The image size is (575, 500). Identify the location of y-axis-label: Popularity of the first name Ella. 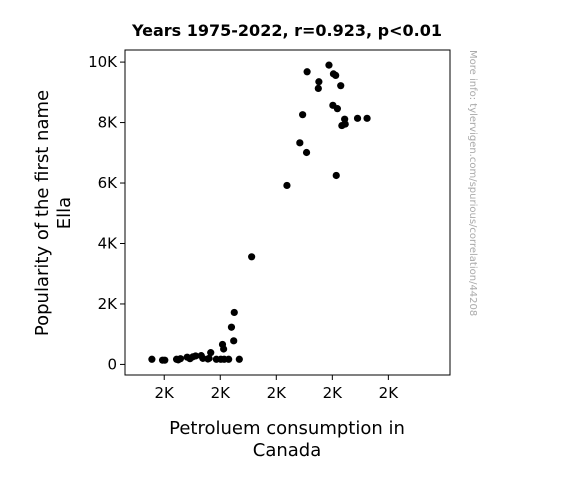
(53, 213).